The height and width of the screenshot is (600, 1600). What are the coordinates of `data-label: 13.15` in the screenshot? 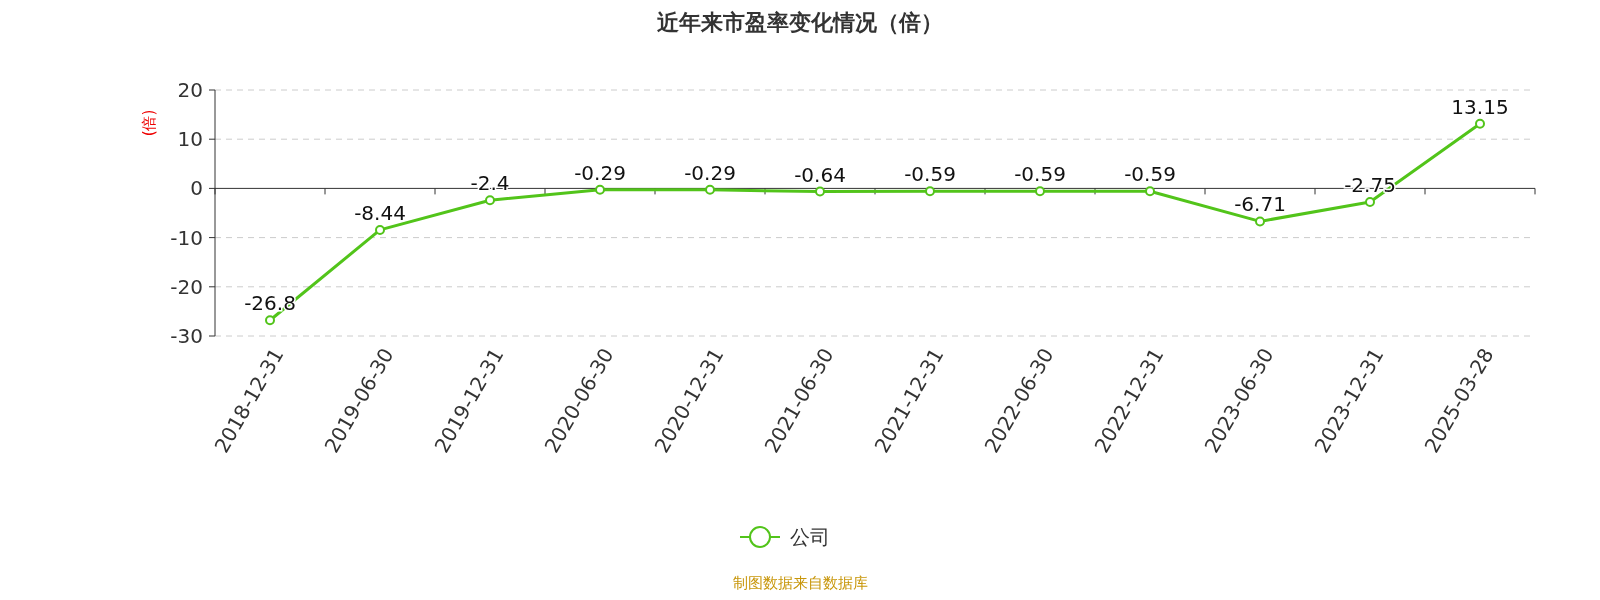 It's located at (1480, 106).